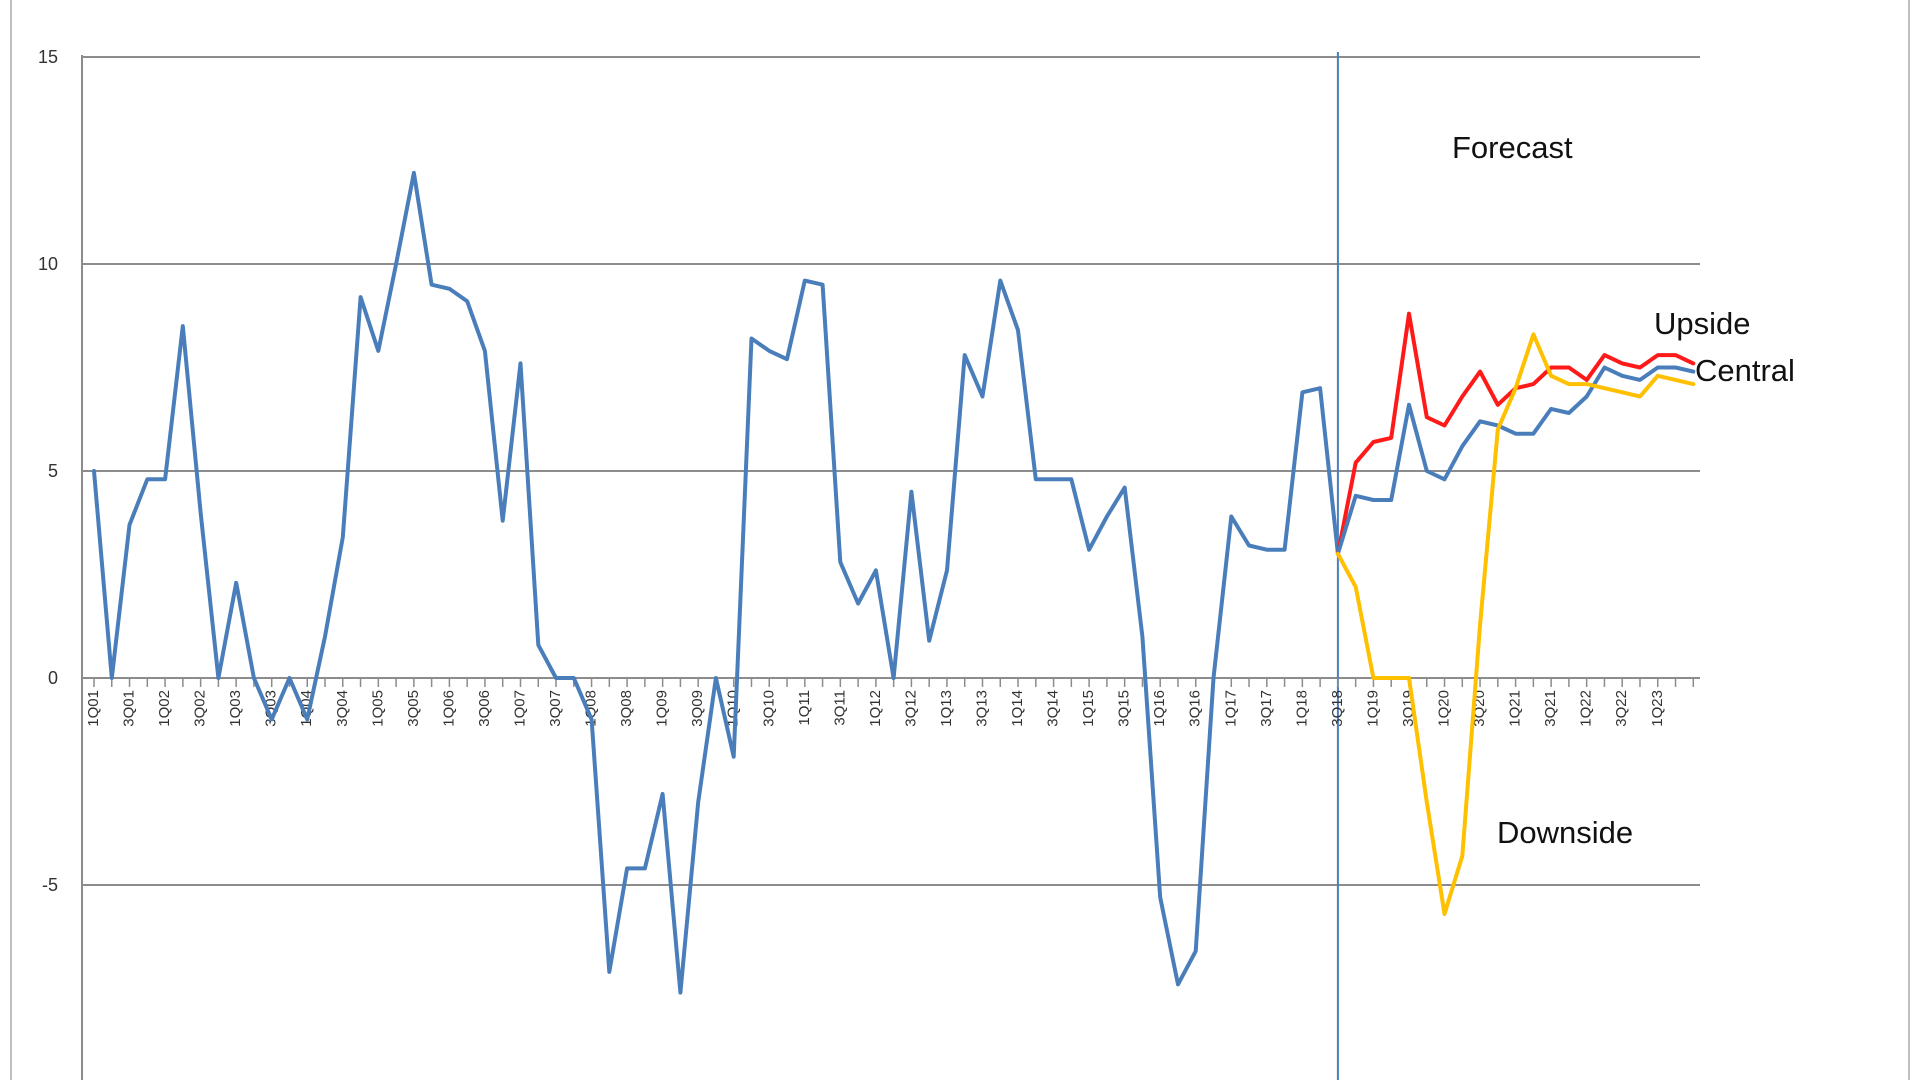 This screenshot has height=1085, width=1920. What do you see at coordinates (1909, 540) in the screenshot?
I see `chart-right-border` at bounding box center [1909, 540].